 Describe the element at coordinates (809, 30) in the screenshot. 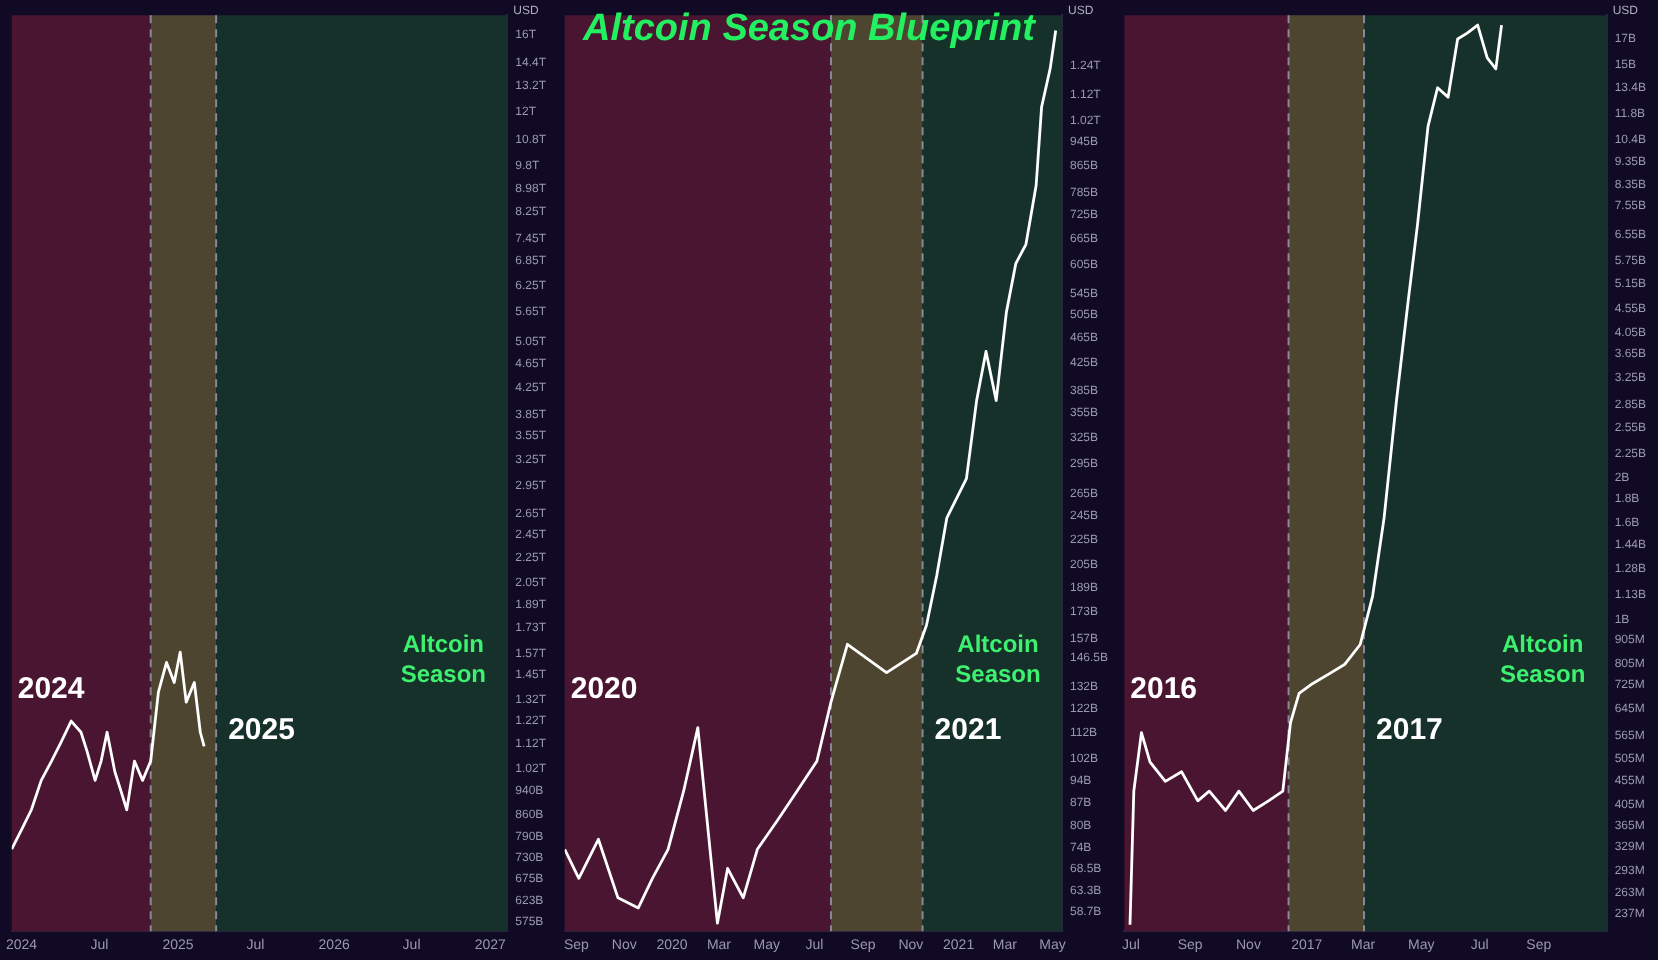

I see `chart-title: Altcoin Season Blueprint` at that location.